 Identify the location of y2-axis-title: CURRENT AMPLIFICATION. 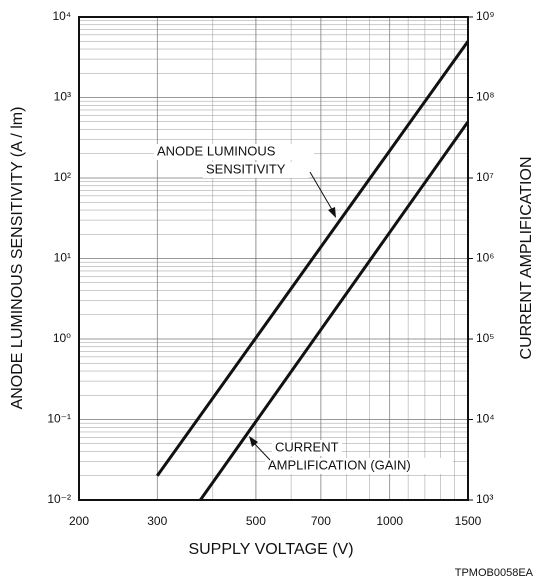
(526, 258).